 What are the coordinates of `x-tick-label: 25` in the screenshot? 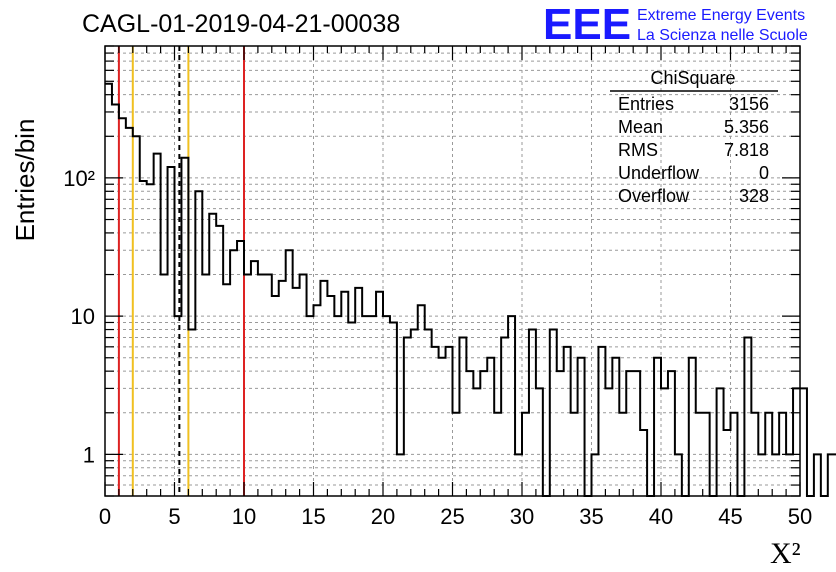 It's located at (452, 516).